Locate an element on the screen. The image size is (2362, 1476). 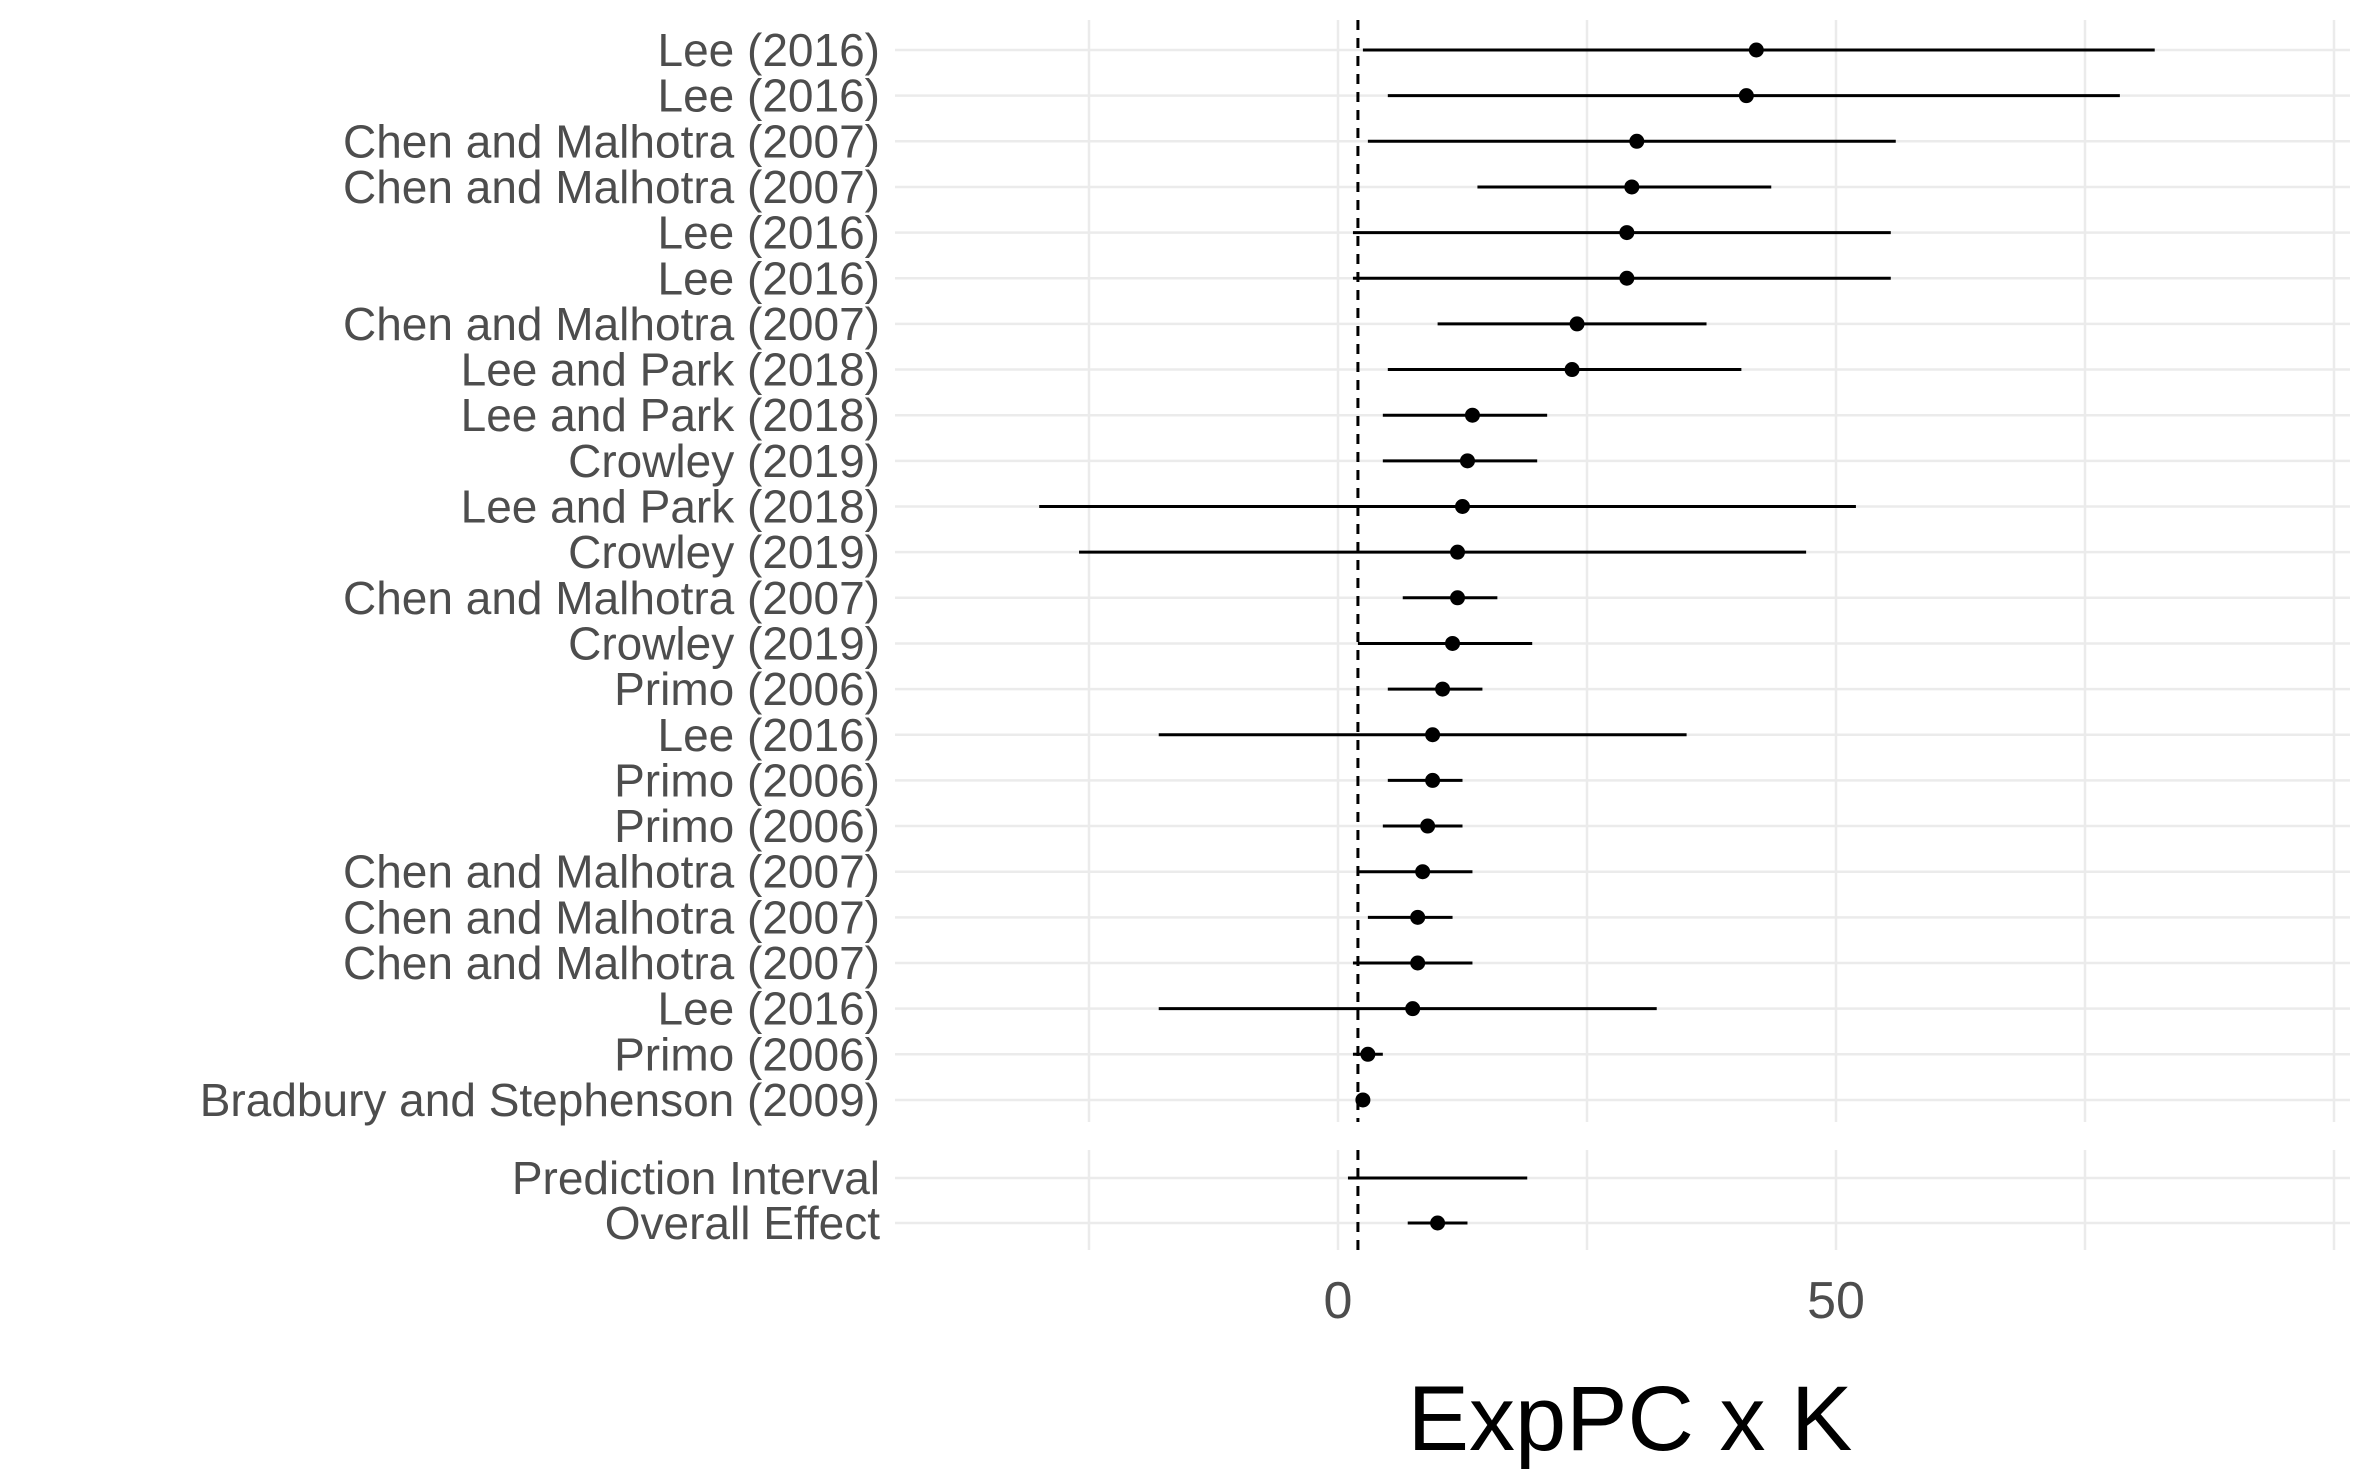
summary-label: Overall Effect is located at coordinates (742, 1223).